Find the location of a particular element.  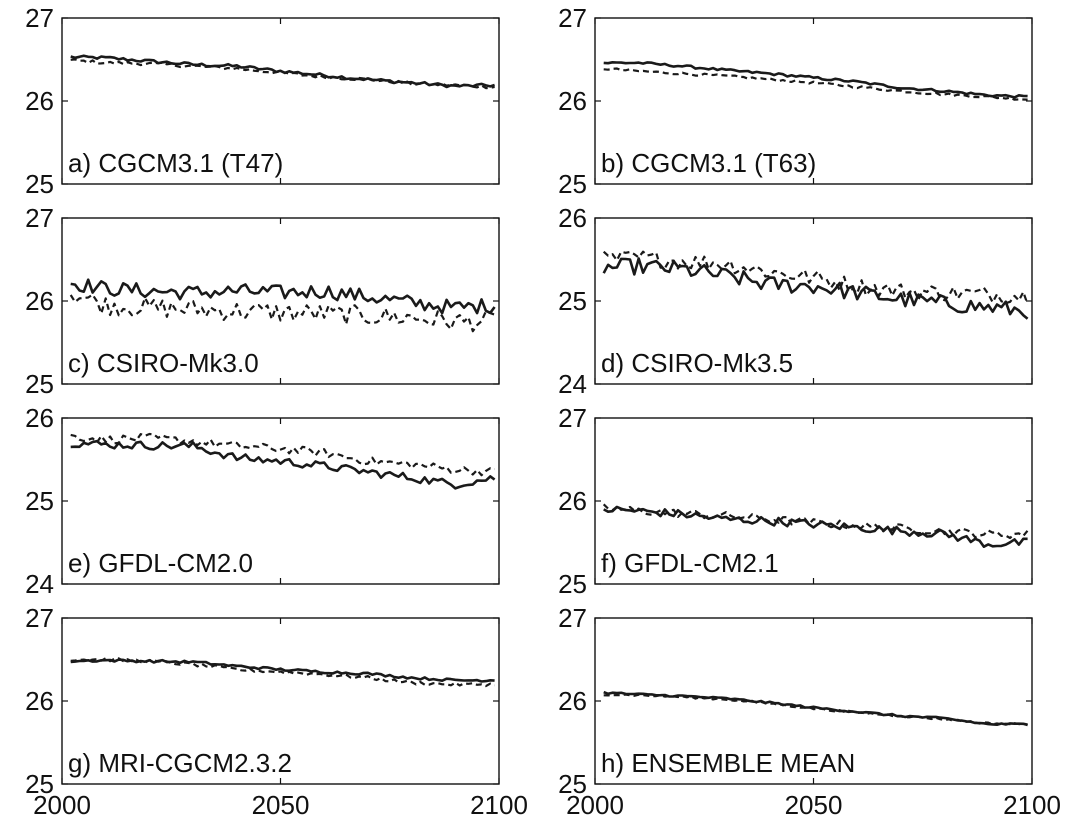

panel-h: 25 26 27 2000 2050 2100 h) ENSEMBLE MEAN is located at coordinates (809, 711).